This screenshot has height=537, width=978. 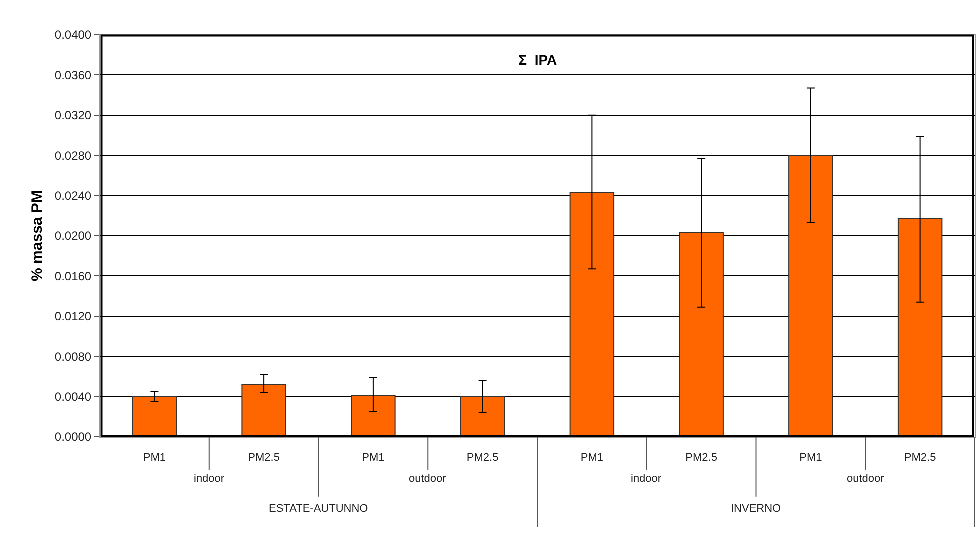 What do you see at coordinates (37, 236) in the screenshot?
I see `y-axis-title: % massa PM` at bounding box center [37, 236].